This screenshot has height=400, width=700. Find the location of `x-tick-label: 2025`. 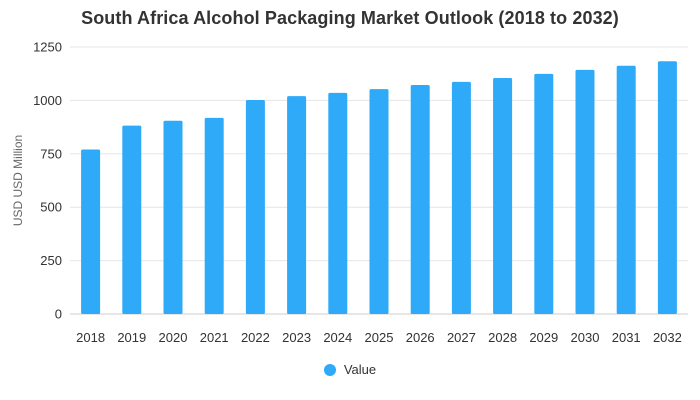

x-tick-label: 2025 is located at coordinates (379, 337).